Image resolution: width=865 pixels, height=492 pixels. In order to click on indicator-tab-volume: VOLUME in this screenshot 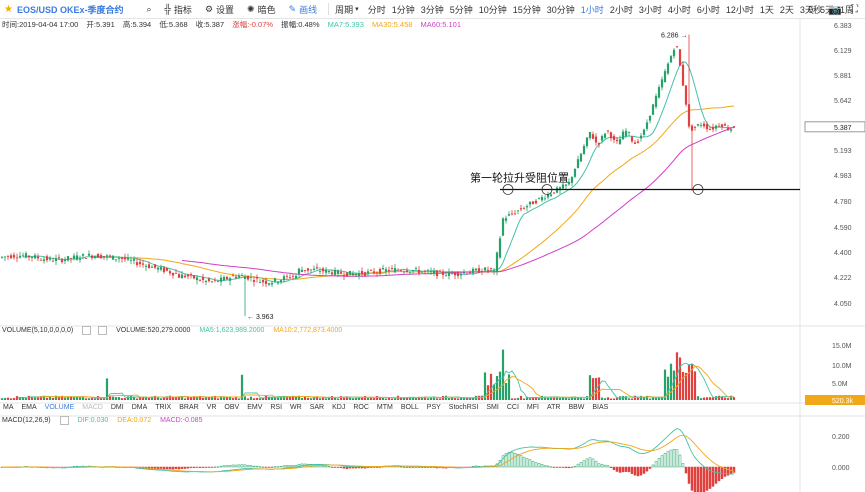, I will do `click(59, 407)`.